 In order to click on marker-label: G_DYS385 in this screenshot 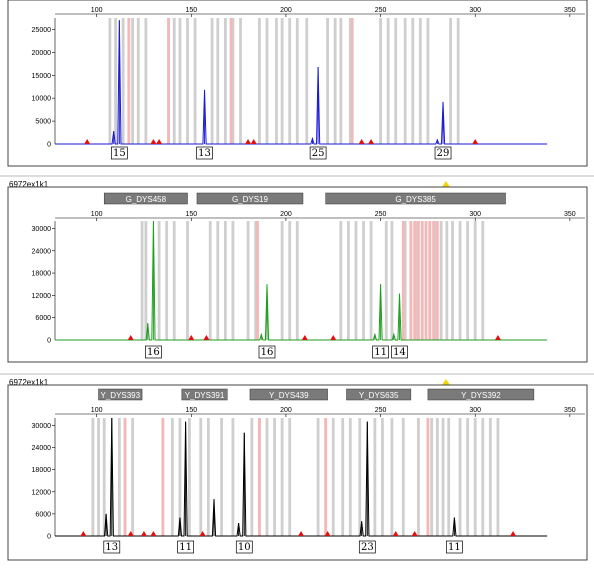, I will do `click(415, 199)`.